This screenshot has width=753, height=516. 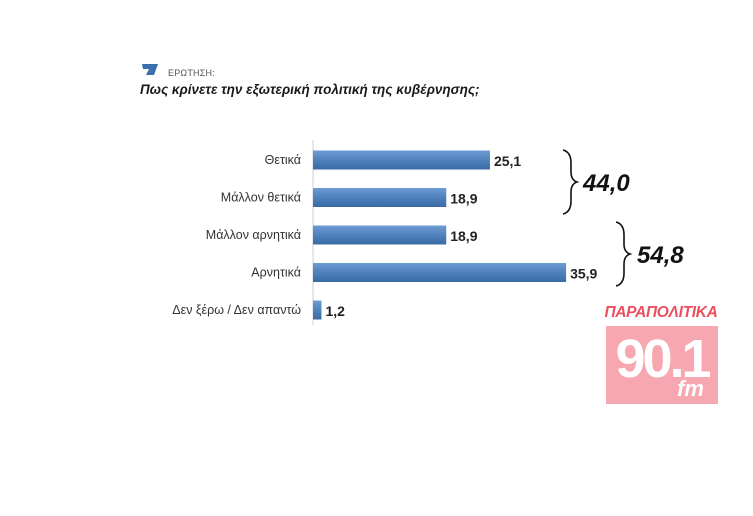 What do you see at coordinates (661, 312) in the screenshot?
I see `logo-top-text: ΠΑΡΑΠΟΛΙΤΙΚΑ` at bounding box center [661, 312].